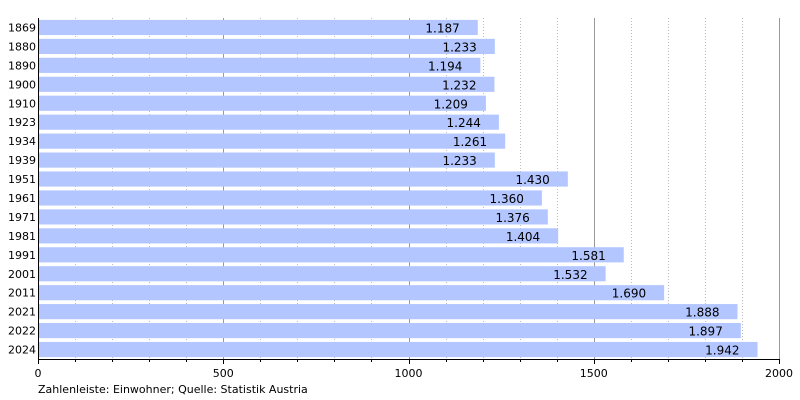  I want to click on category-label: 1910, so click(22, 103).